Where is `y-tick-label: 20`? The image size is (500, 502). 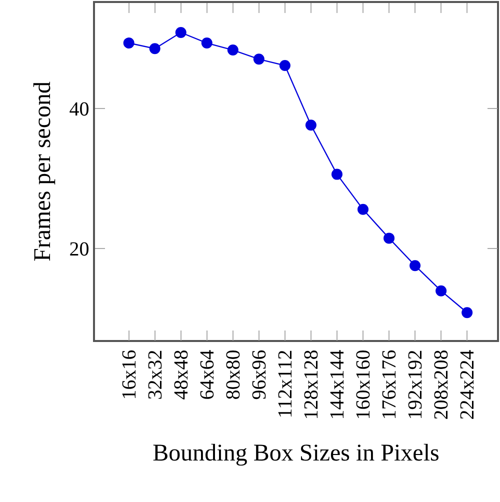
y-tick-label: 20 is located at coordinates (79, 249).